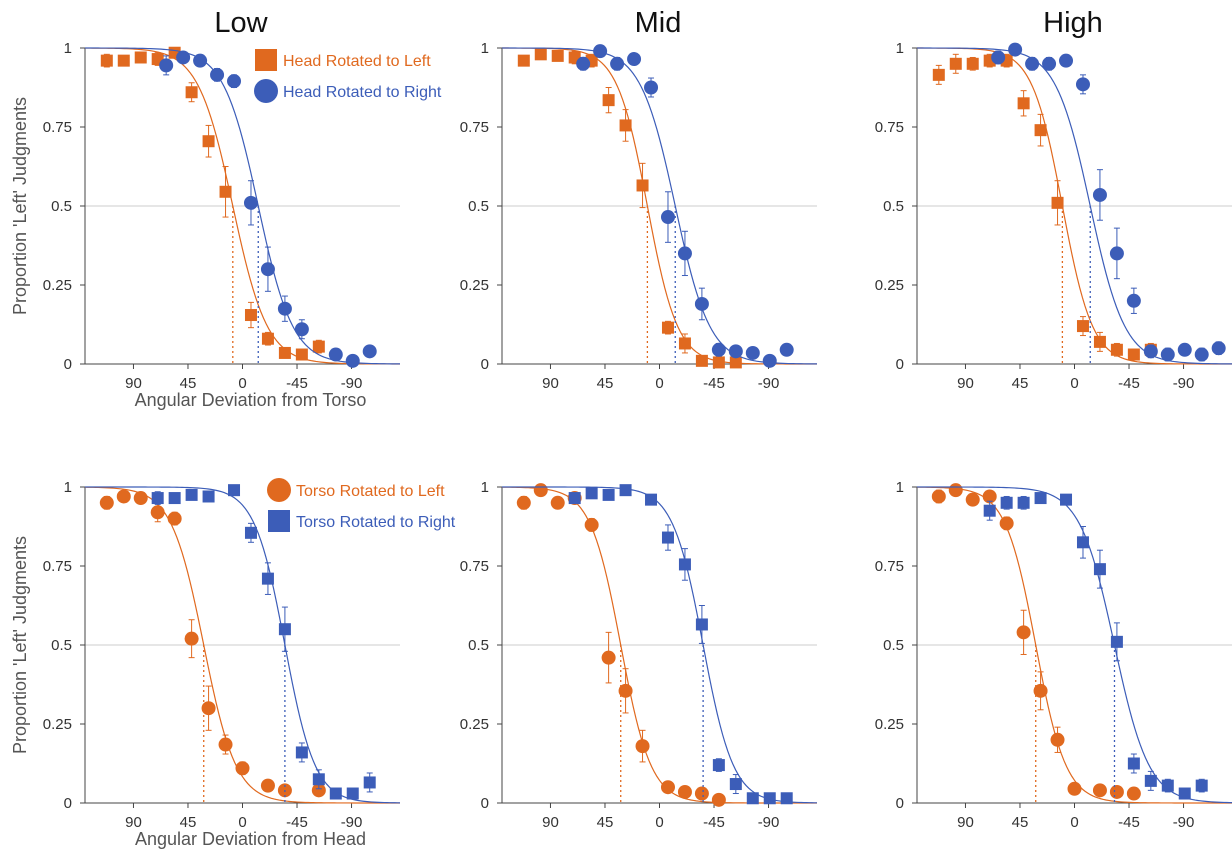 The width and height of the screenshot is (1232, 855). I want to click on chart-panel-r2-c3: 0 0.25 0.5 0.75 1 90 45 0 -45 -90, so click(1053, 655).